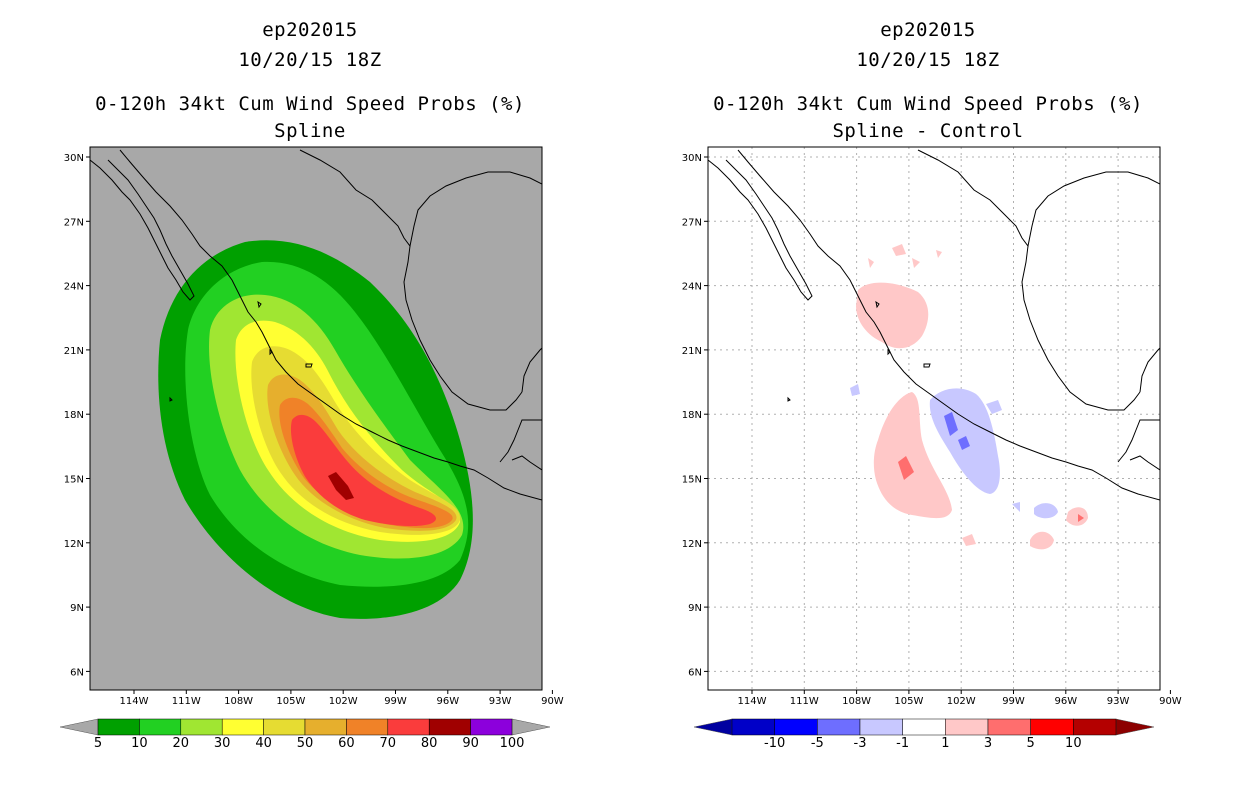 The width and height of the screenshot is (1236, 800). I want to click on lat-label: 6N, so click(695, 672).